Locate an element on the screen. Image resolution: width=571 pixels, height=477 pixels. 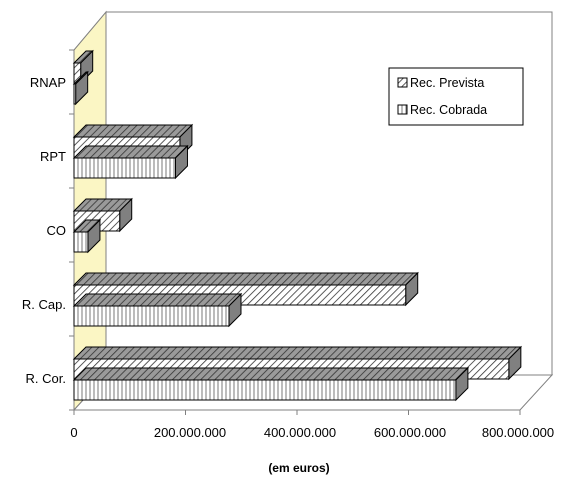
x-tick-label-200m: 200.000.000 is located at coordinates (190, 432).